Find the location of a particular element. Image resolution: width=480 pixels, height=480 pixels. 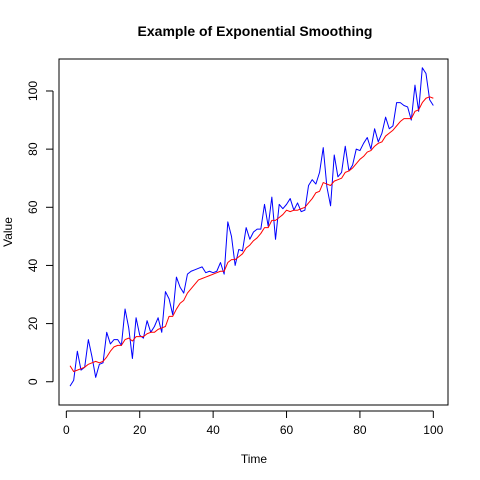

x-tick-label: 100 is located at coordinates (433, 430).